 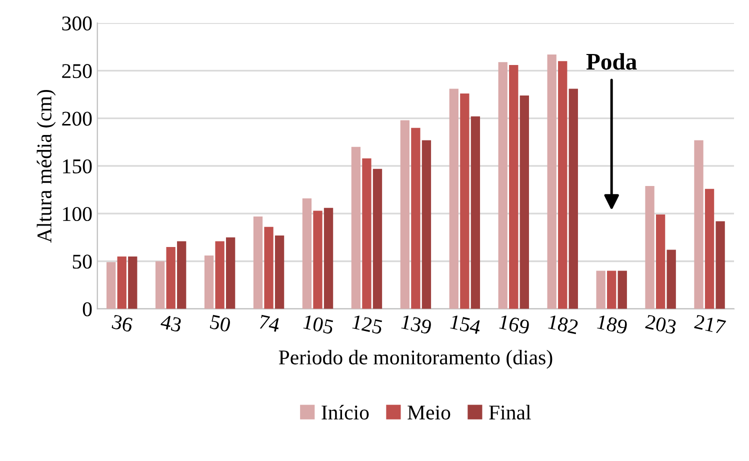 What do you see at coordinates (661, 324) in the screenshot?
I see `x-tick-label: 203` at bounding box center [661, 324].